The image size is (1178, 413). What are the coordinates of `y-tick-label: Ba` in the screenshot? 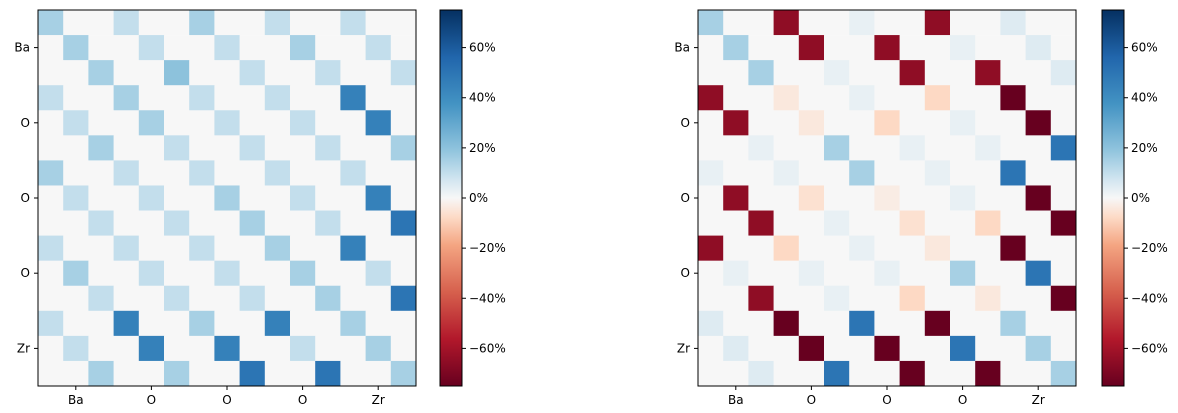 It's located at (22, 48).